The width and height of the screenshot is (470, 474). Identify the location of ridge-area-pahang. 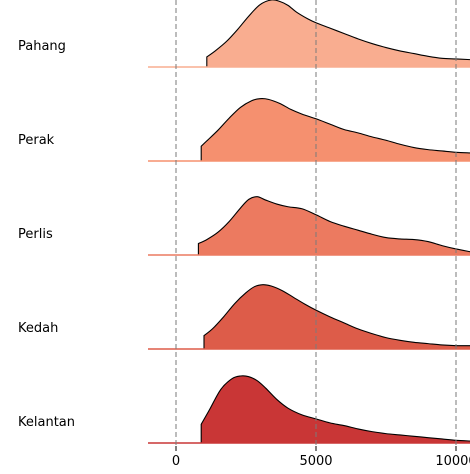
(338, 33).